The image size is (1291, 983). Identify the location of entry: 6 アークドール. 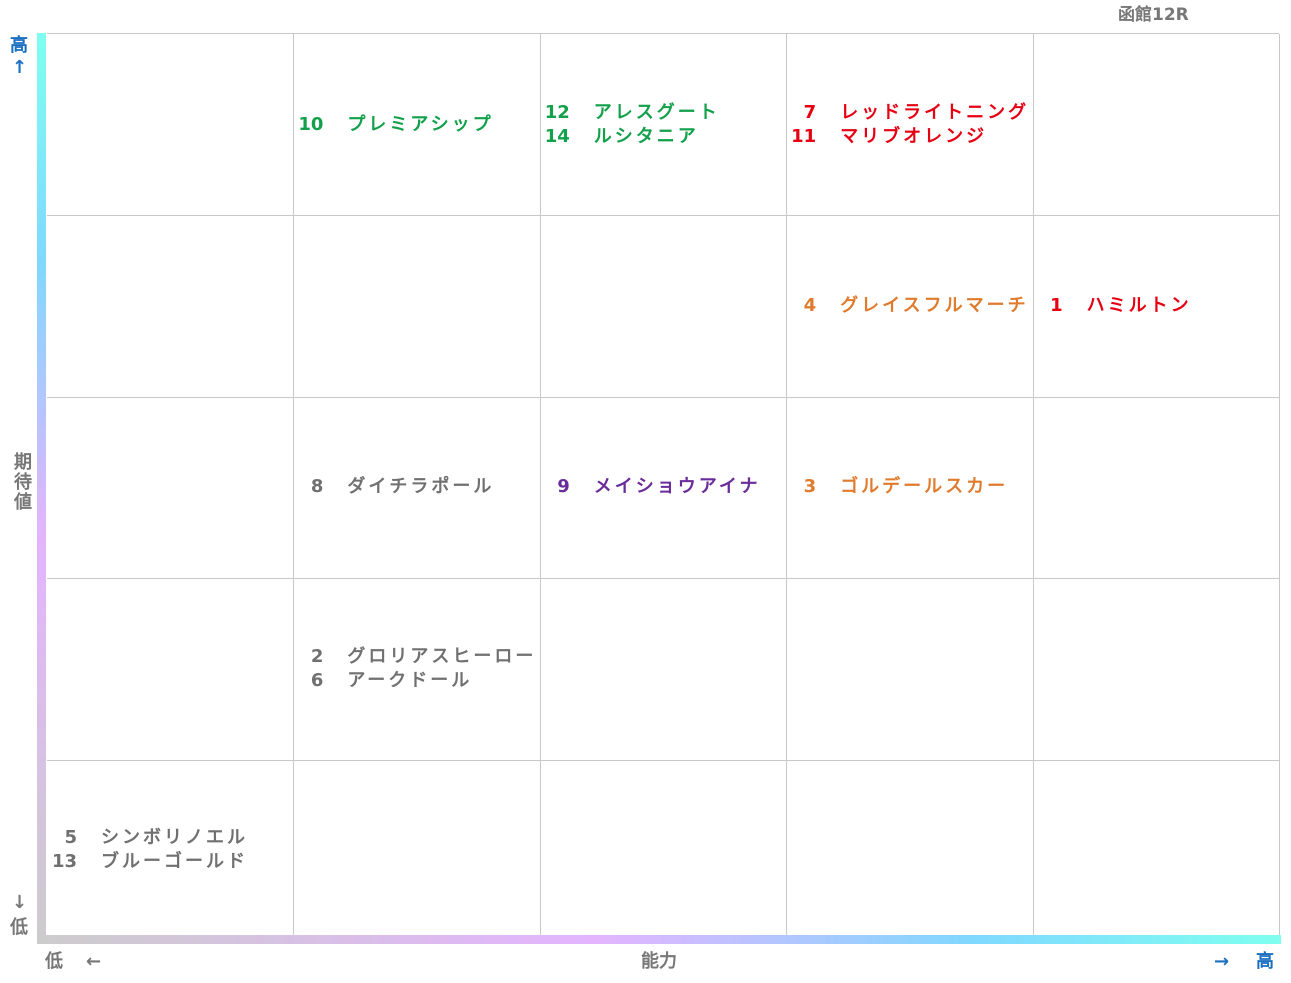
(416, 681).